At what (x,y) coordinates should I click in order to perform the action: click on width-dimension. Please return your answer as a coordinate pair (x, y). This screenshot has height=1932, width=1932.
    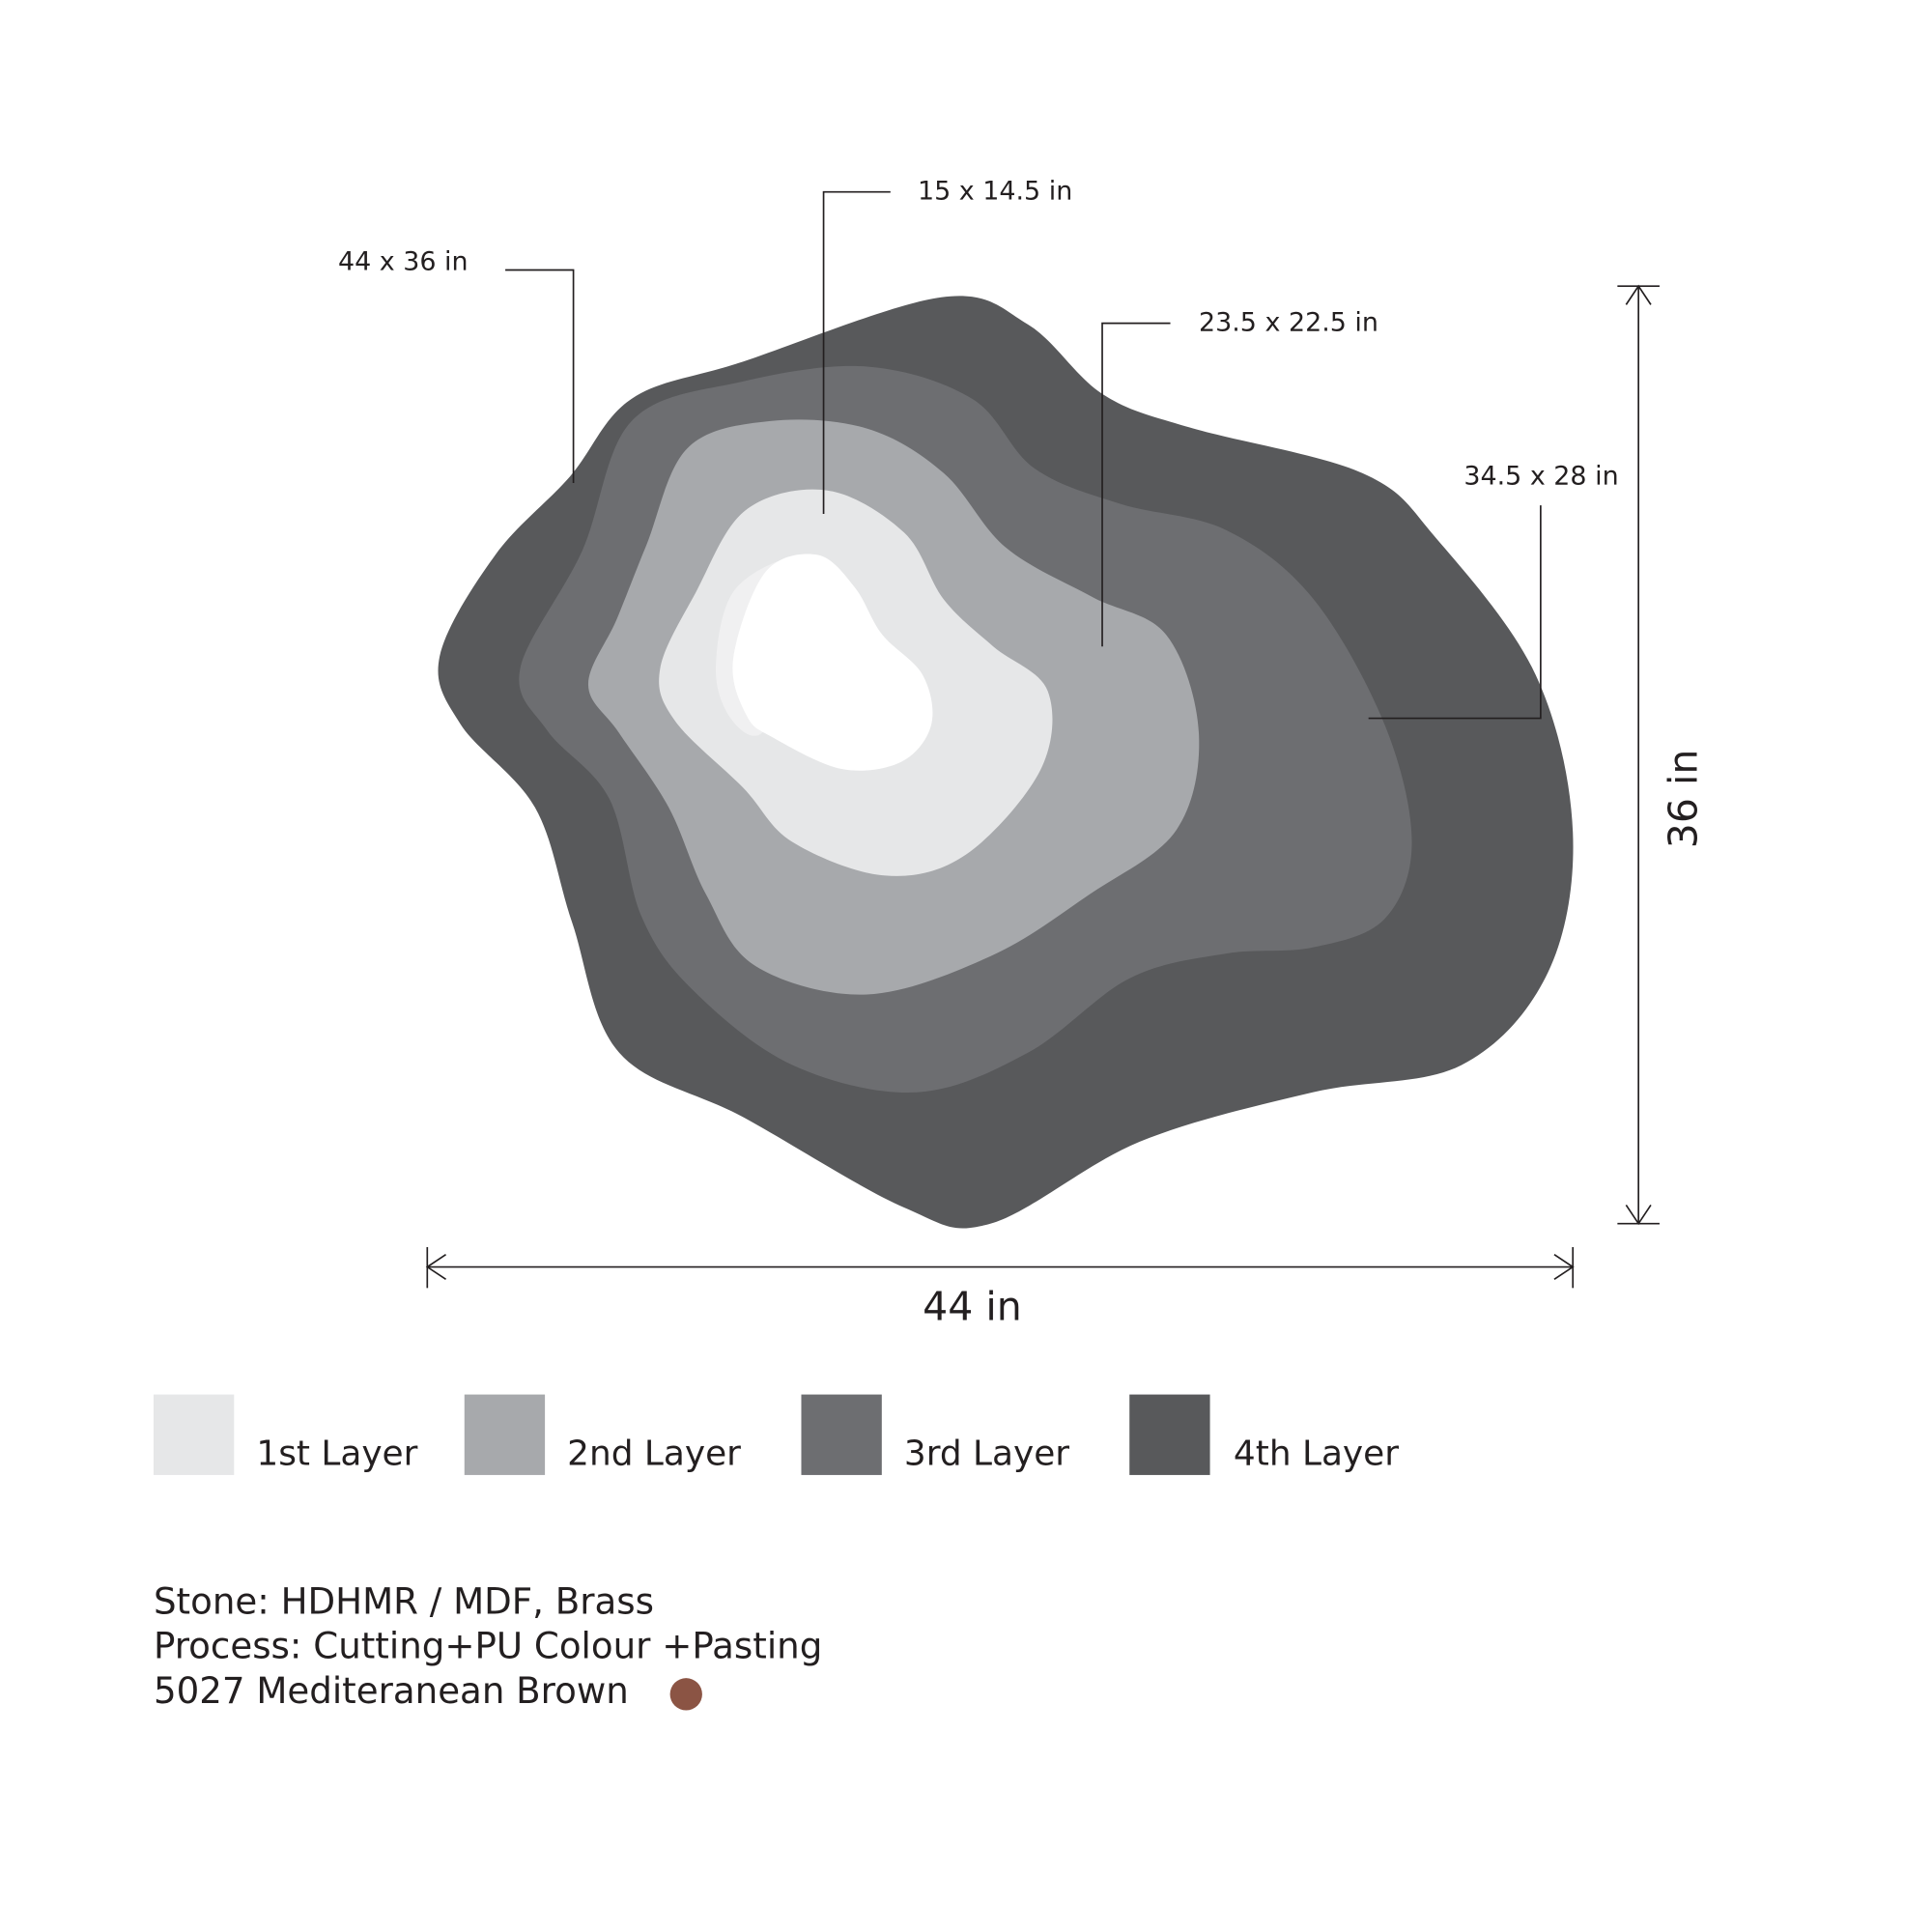
    Looking at the image, I should click on (1000, 1268).